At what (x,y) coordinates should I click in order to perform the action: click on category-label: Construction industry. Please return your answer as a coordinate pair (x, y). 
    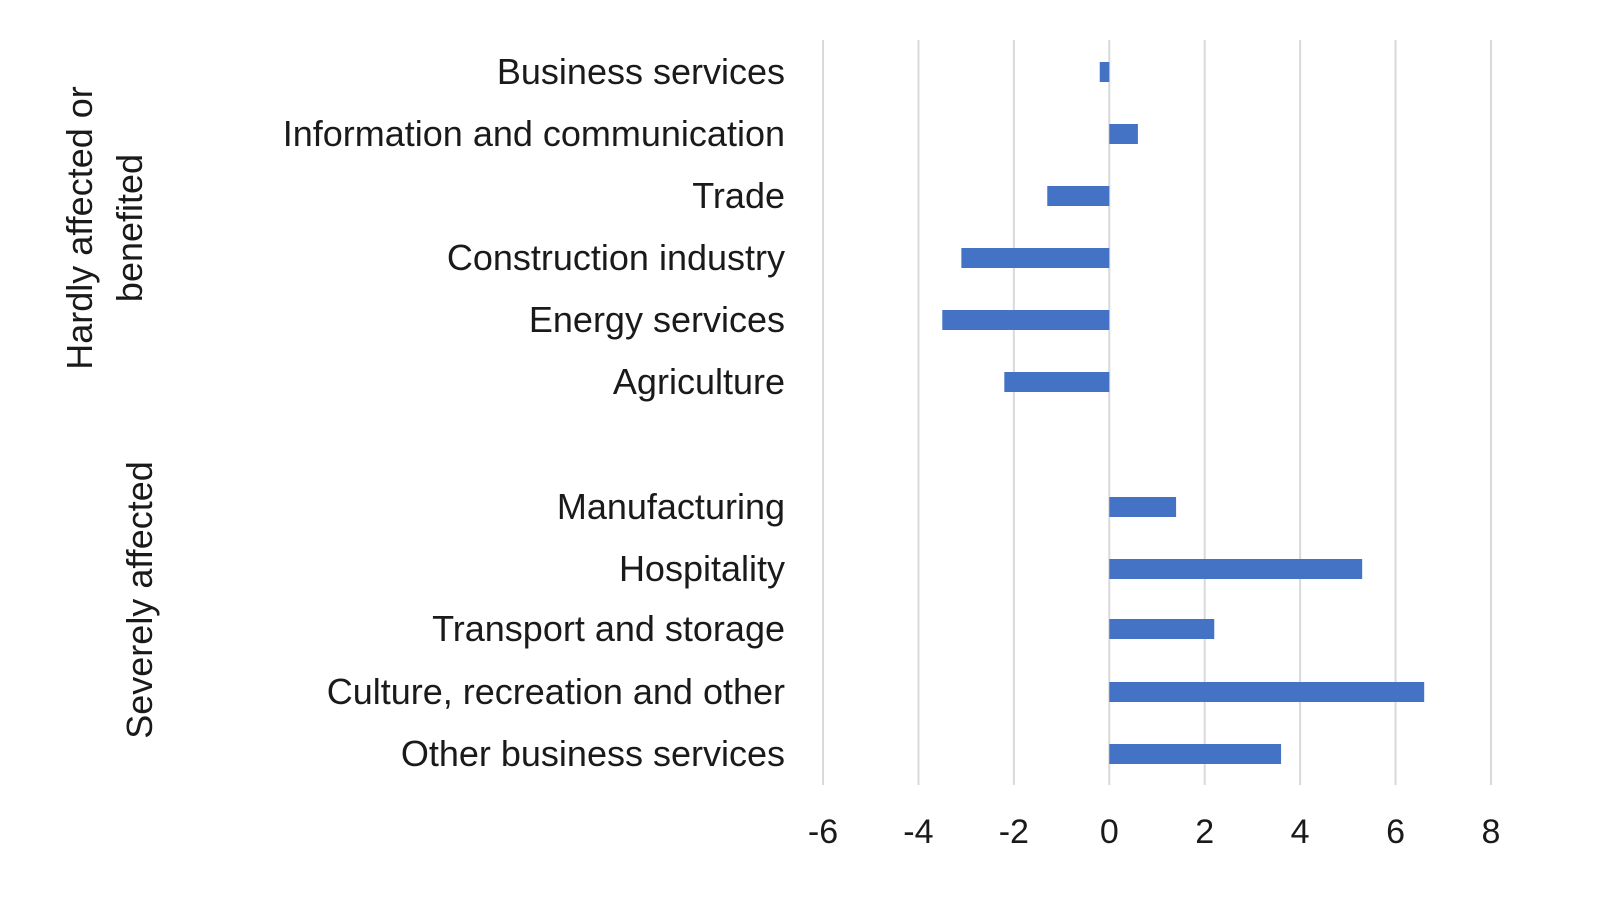
    Looking at the image, I should click on (616, 257).